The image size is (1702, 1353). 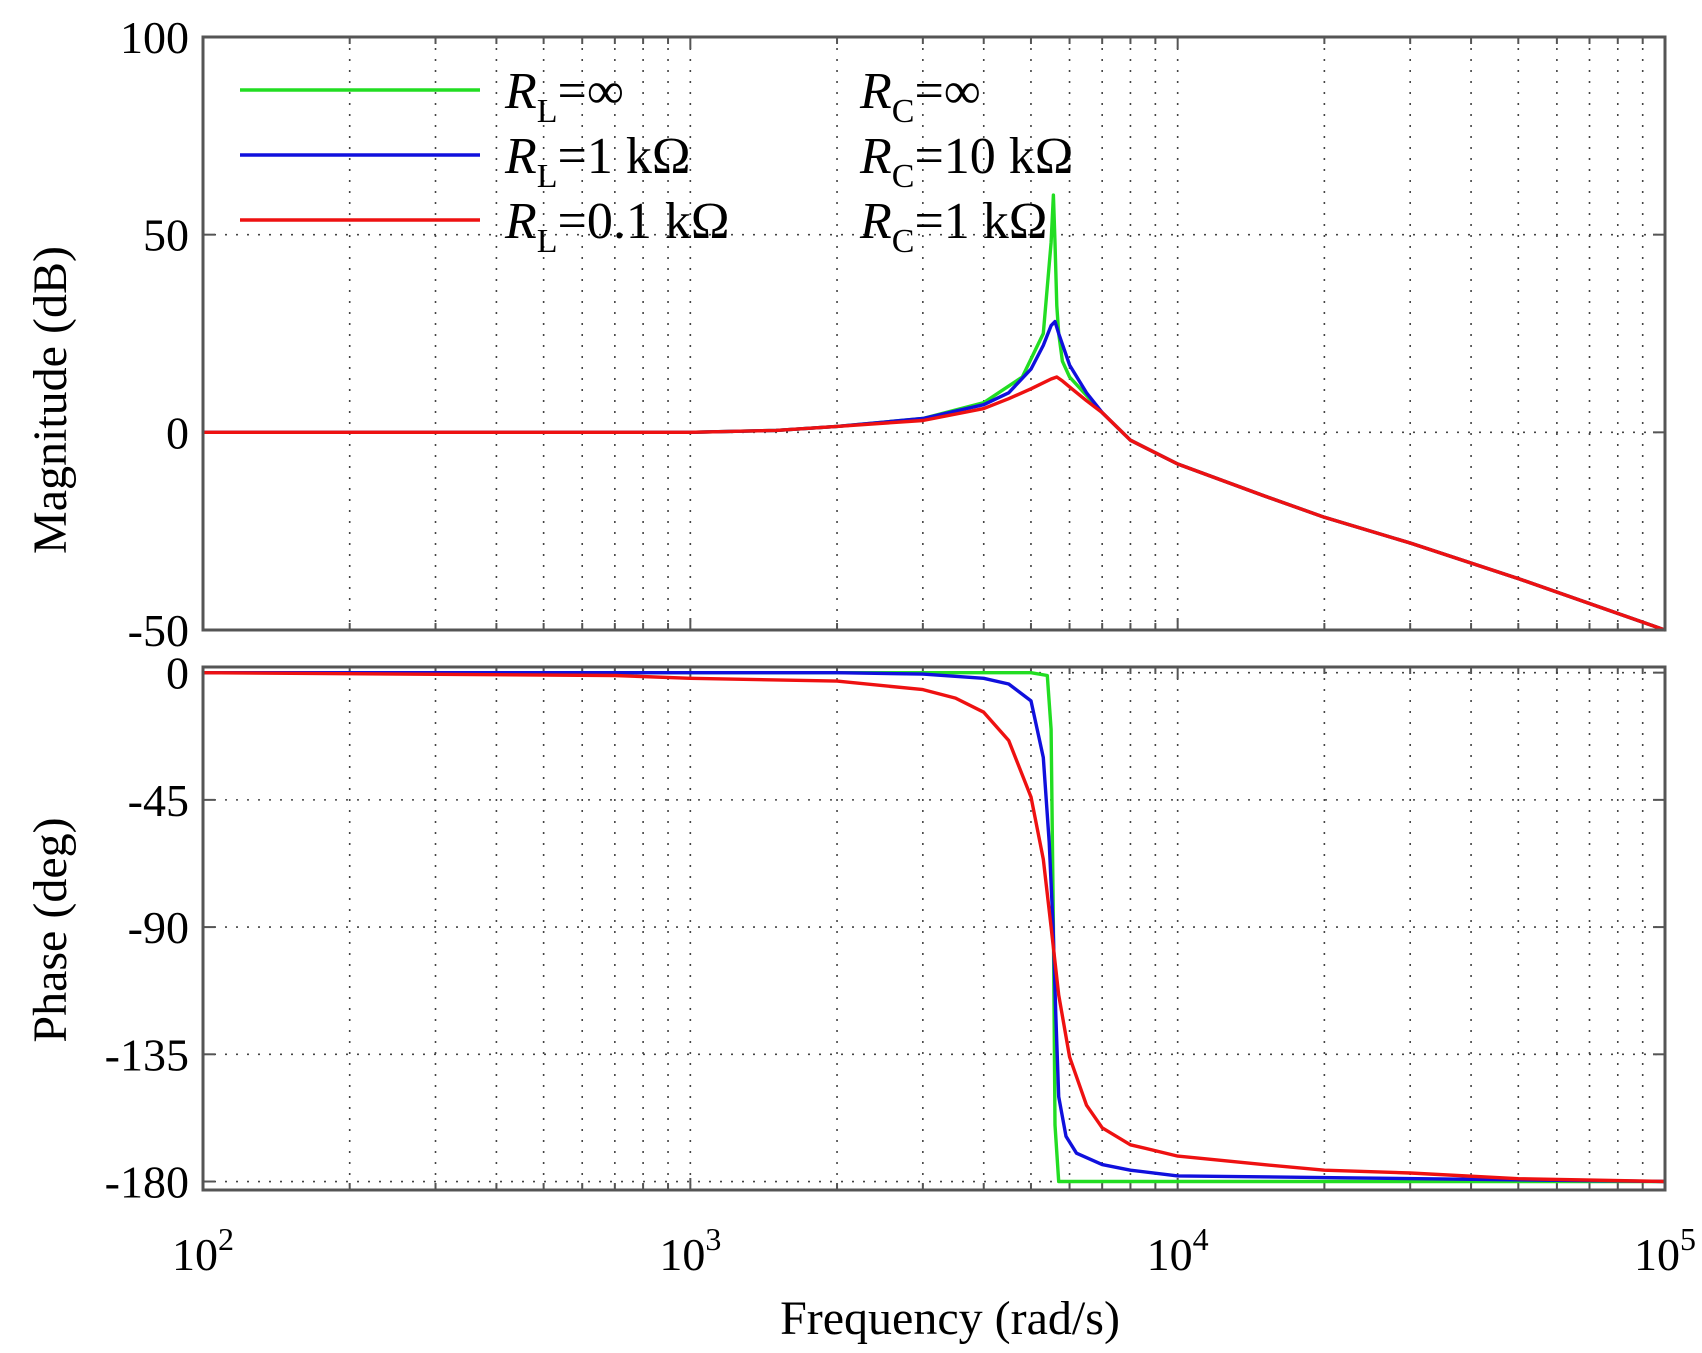 I want to click on y-tick-label: 50, so click(x=166, y=235).